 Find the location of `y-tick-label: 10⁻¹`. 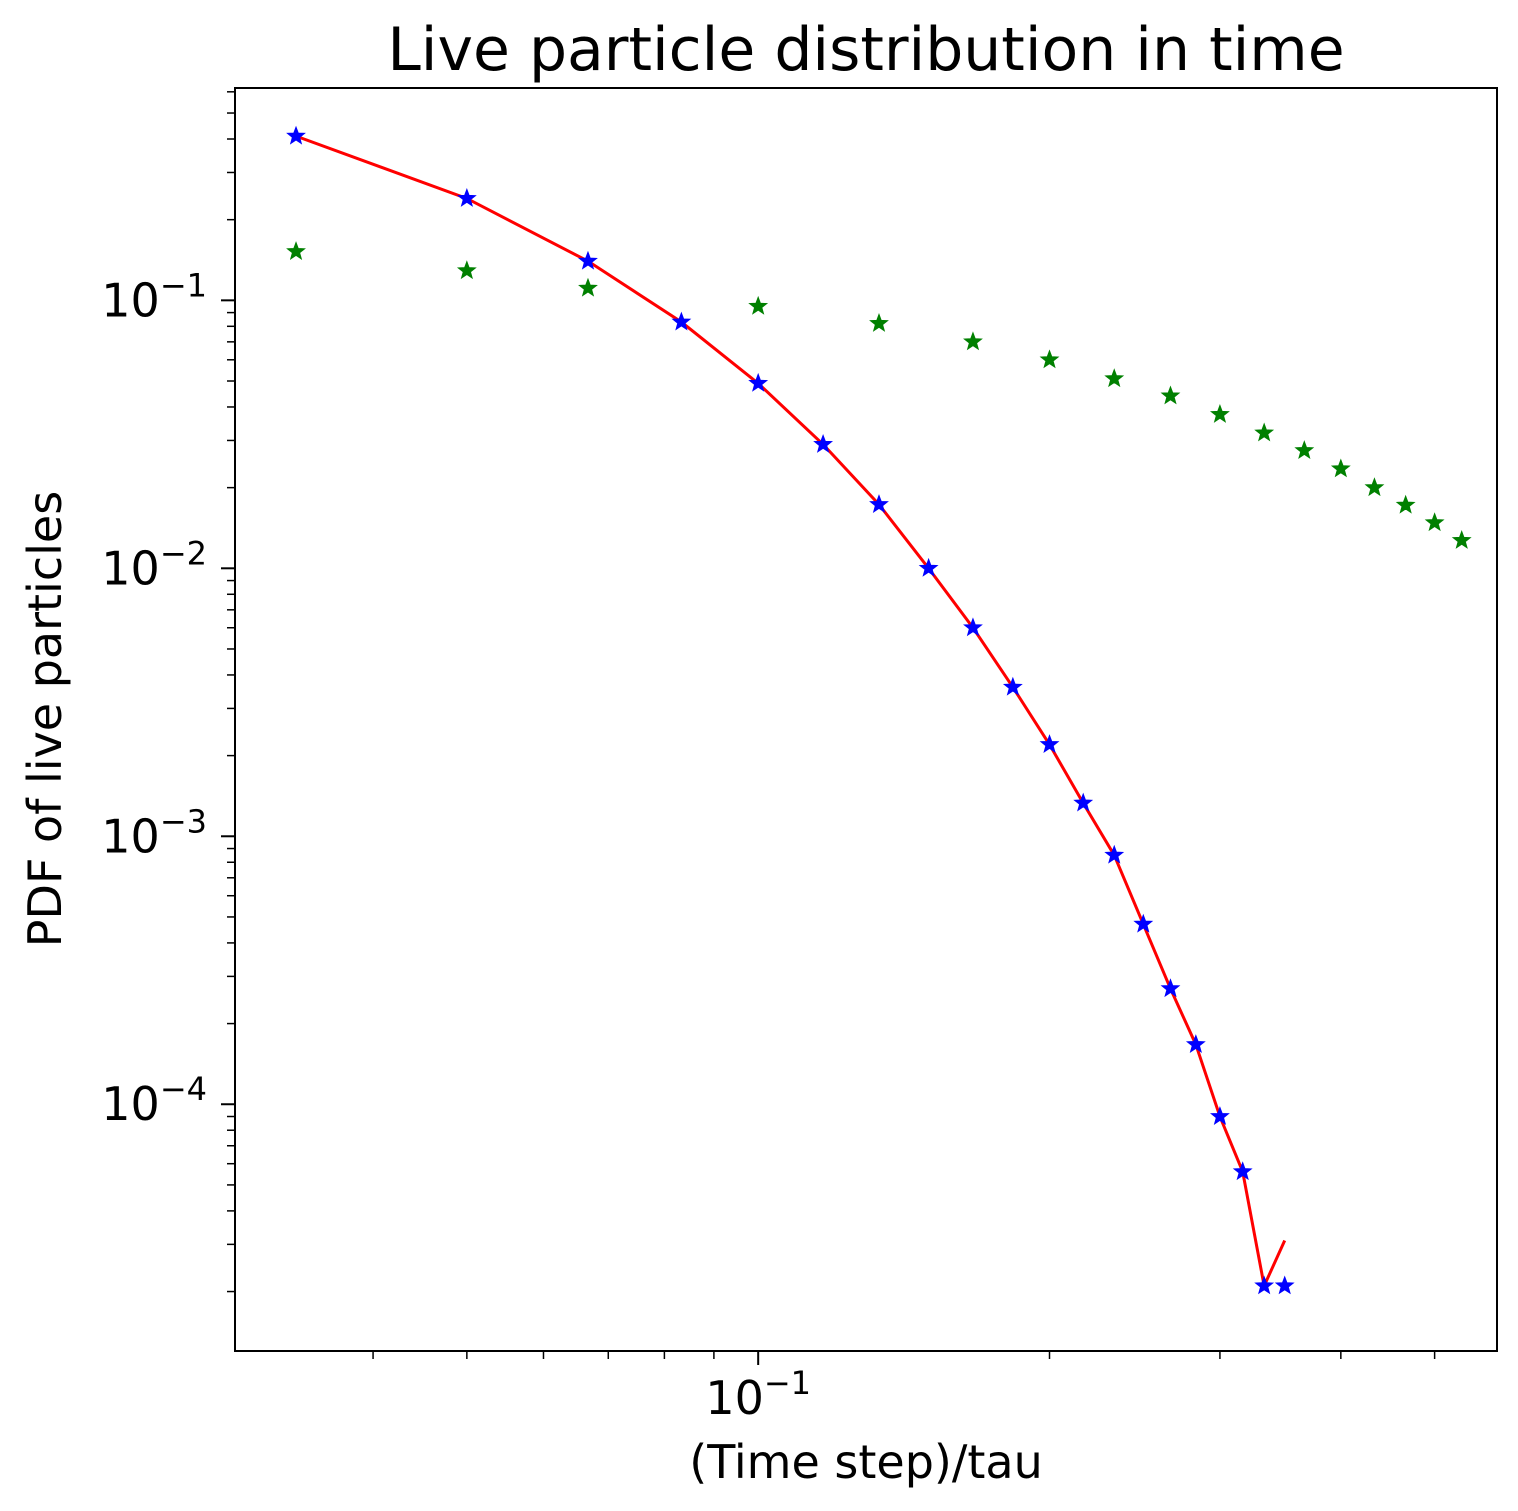

y-tick-label: 10⁻¹ is located at coordinates (154, 296).